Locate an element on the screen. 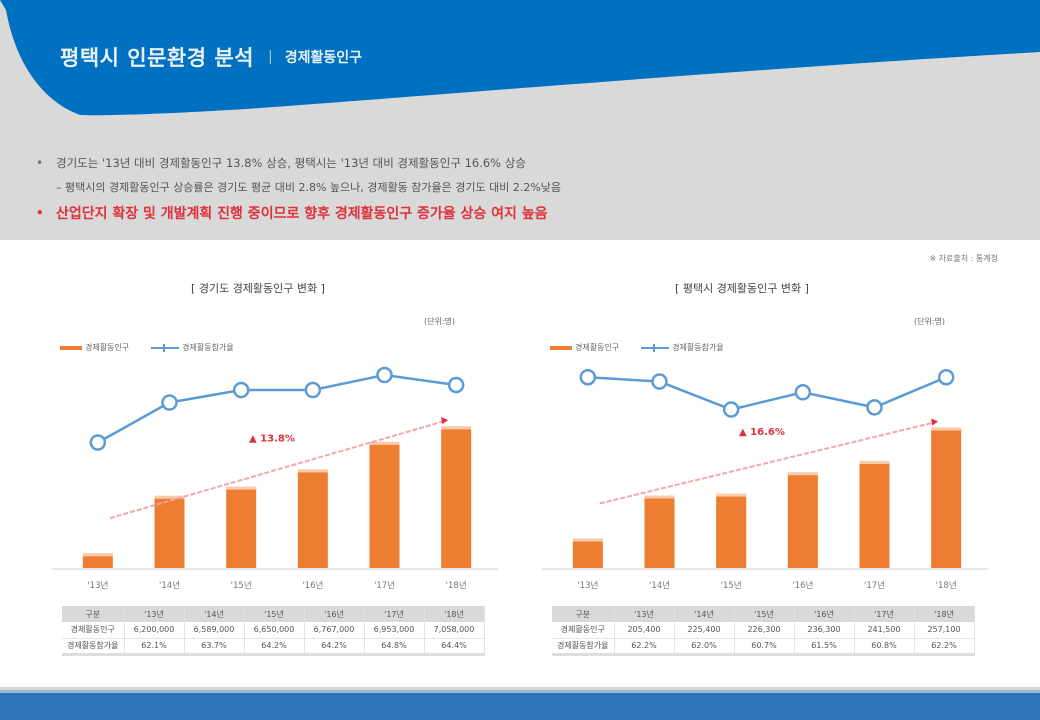 Image resolution: width=1040 pixels, height=720 pixels. table-cell: 225,400 is located at coordinates (704, 630).